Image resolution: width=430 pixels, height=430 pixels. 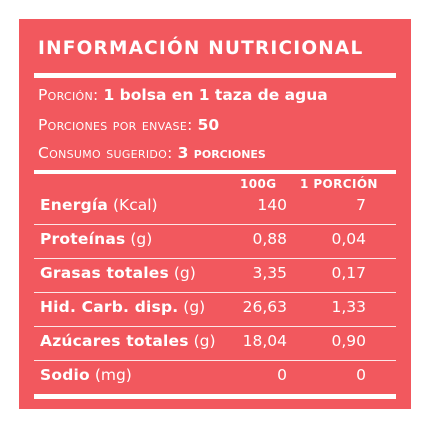 I want to click on value-1-porcion: 0,90, so click(x=348, y=341).